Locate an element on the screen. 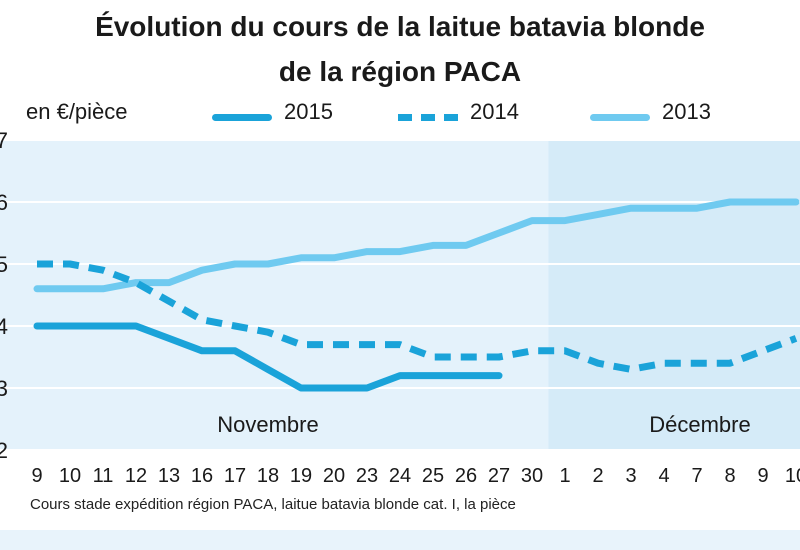 This screenshot has height=550, width=800. series-line-2015 is located at coordinates (268, 357).